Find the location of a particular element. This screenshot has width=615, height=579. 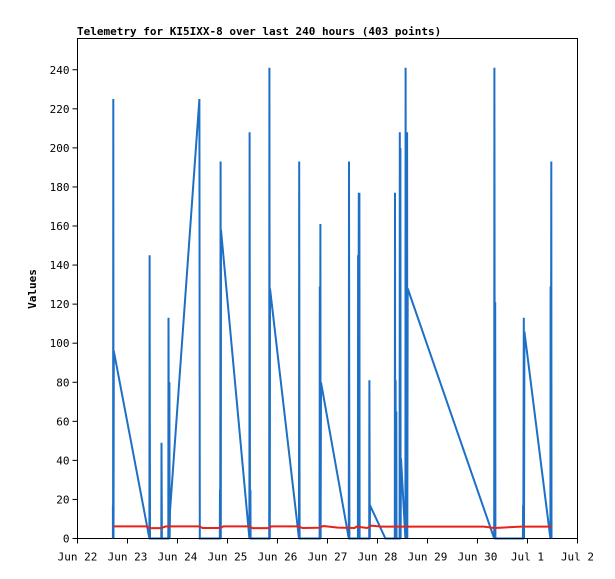

y-tick-label: 0 is located at coordinates (66, 539).